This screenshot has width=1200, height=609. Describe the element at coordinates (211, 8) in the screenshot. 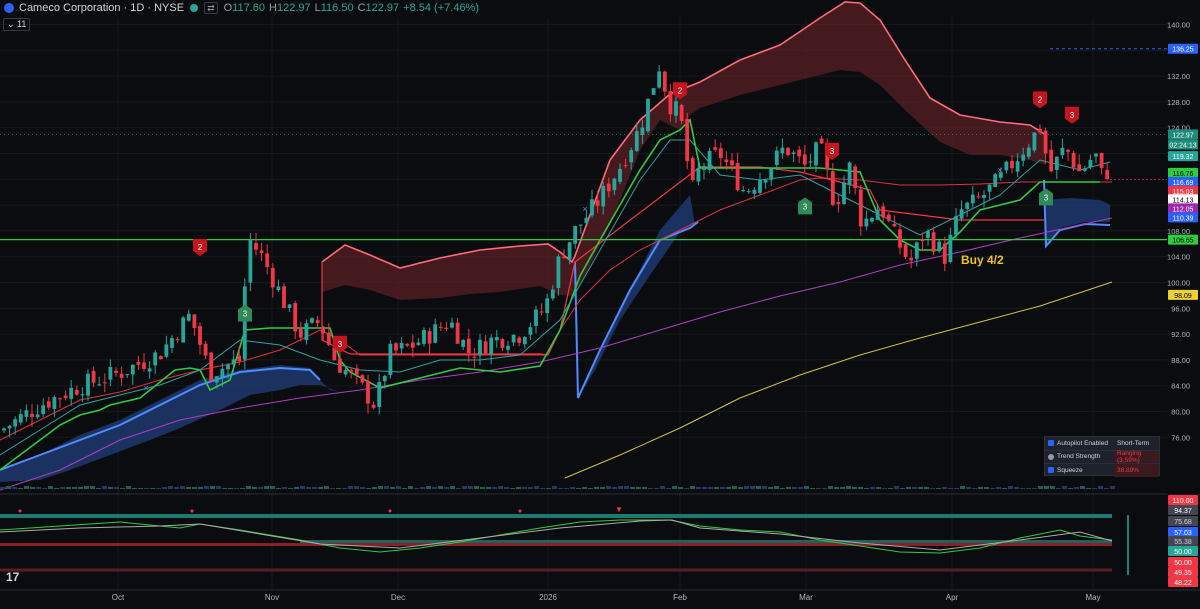

I see `compare-button: ⇄` at that location.